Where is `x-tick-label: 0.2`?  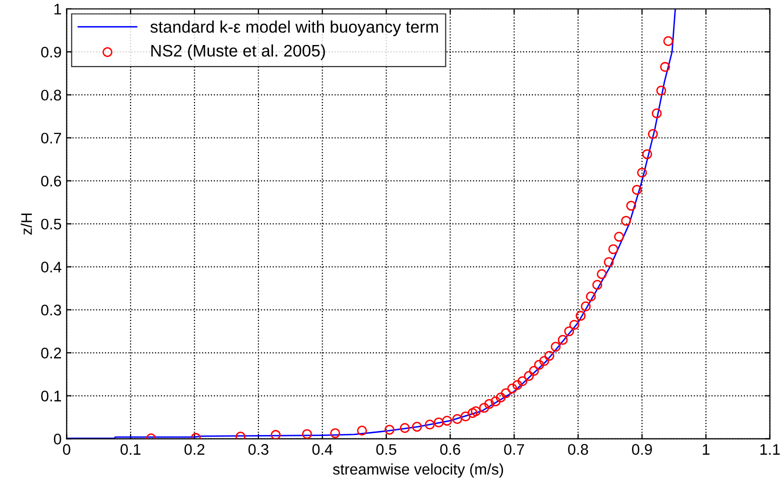
x-tick-label: 0.2 is located at coordinates (194, 449).